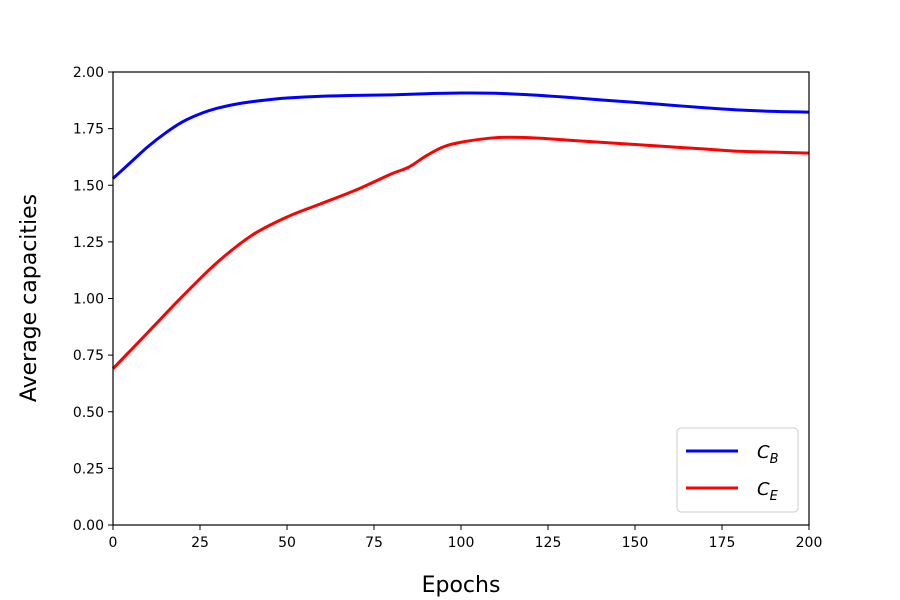 The height and width of the screenshot is (600, 900). Describe the element at coordinates (88, 130) in the screenshot. I see `y-tick-label: 1.75` at that location.